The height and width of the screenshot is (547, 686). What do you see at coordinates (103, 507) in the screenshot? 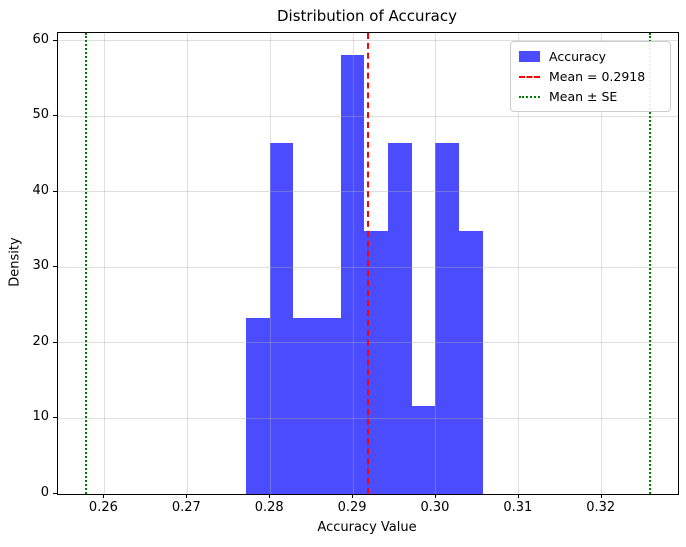
I see `x-tick-label: 0.26` at bounding box center [103, 507].